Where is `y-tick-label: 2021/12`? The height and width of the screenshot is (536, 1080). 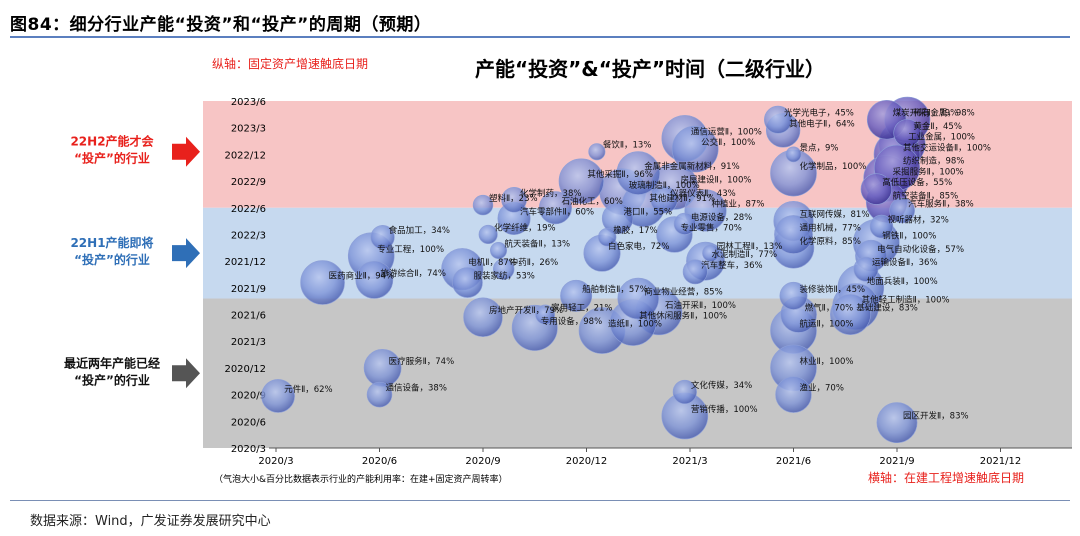
y-tick-label: 2021/12 is located at coordinates (245, 262).